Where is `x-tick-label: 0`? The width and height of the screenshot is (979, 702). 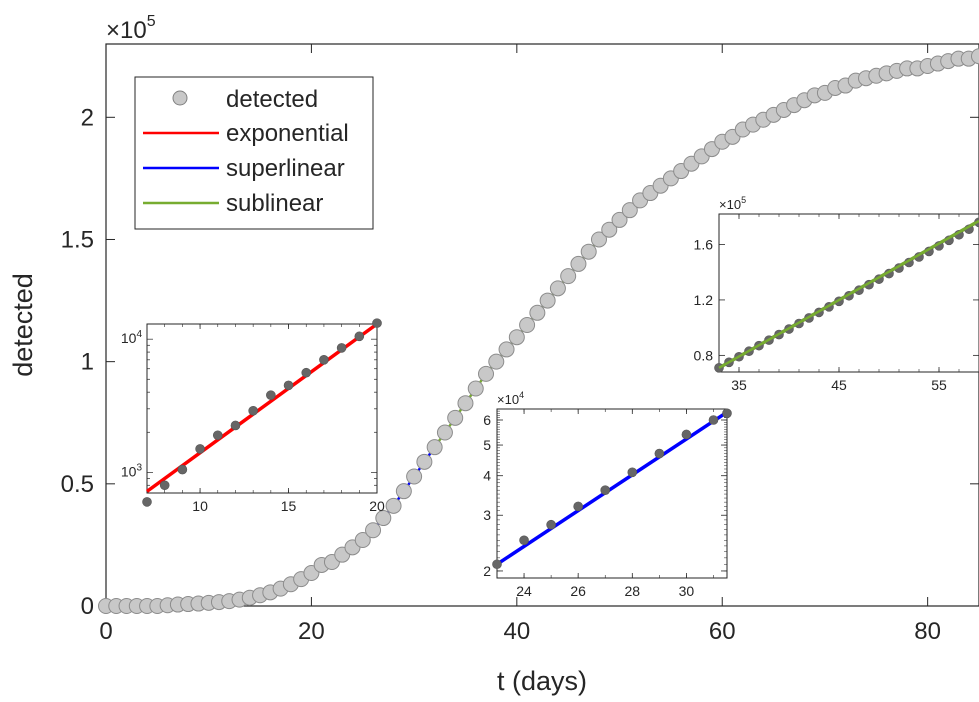 x-tick-label: 0 is located at coordinates (105, 631).